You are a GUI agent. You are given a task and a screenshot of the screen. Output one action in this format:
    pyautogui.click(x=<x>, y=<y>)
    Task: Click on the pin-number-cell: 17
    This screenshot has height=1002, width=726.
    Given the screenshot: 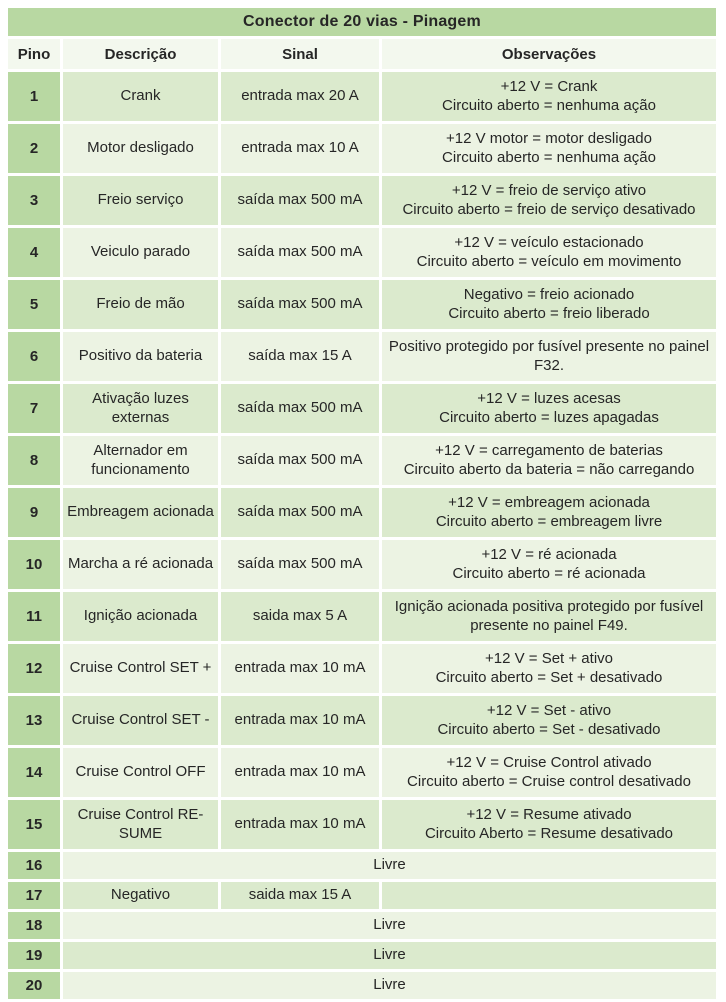 What is the action you would take?
    pyautogui.click(x=34, y=895)
    